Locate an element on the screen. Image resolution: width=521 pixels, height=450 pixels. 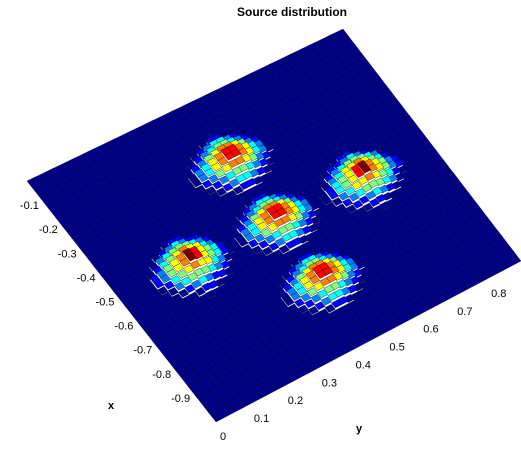
x-tick-label: -0.9 is located at coordinates (180, 399).